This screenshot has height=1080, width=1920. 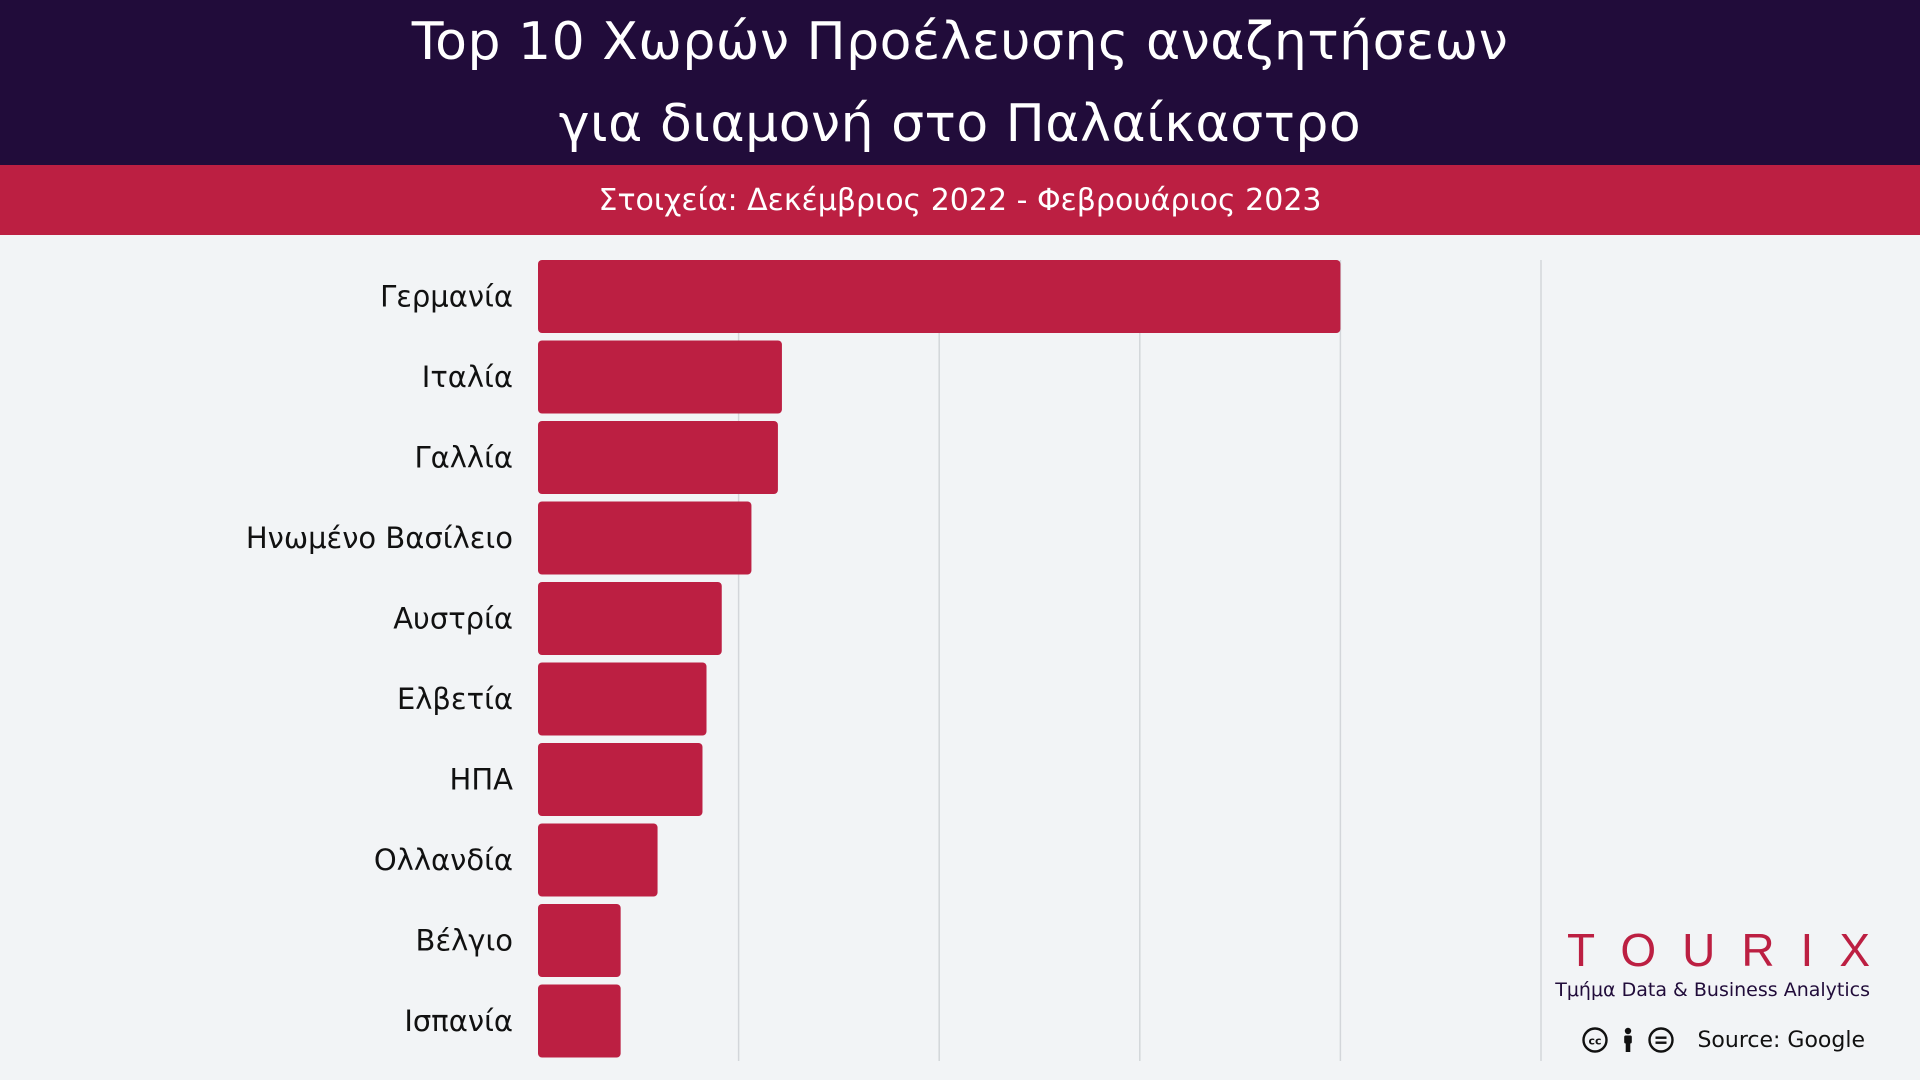 I want to click on no-derivatives-icon, so click(x=1661, y=1040).